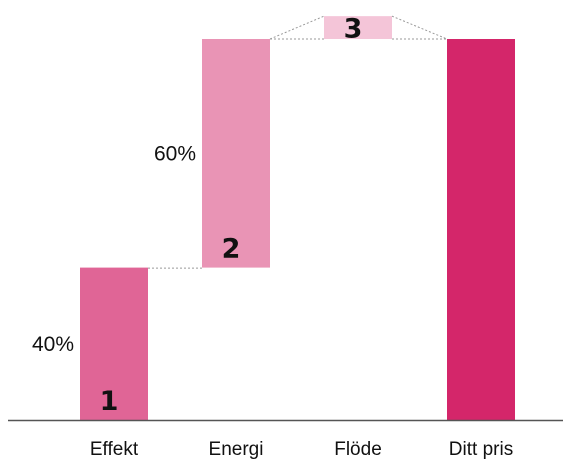 This screenshot has width=571, height=461. What do you see at coordinates (114, 449) in the screenshot?
I see `x-tick-label: Effekt` at bounding box center [114, 449].